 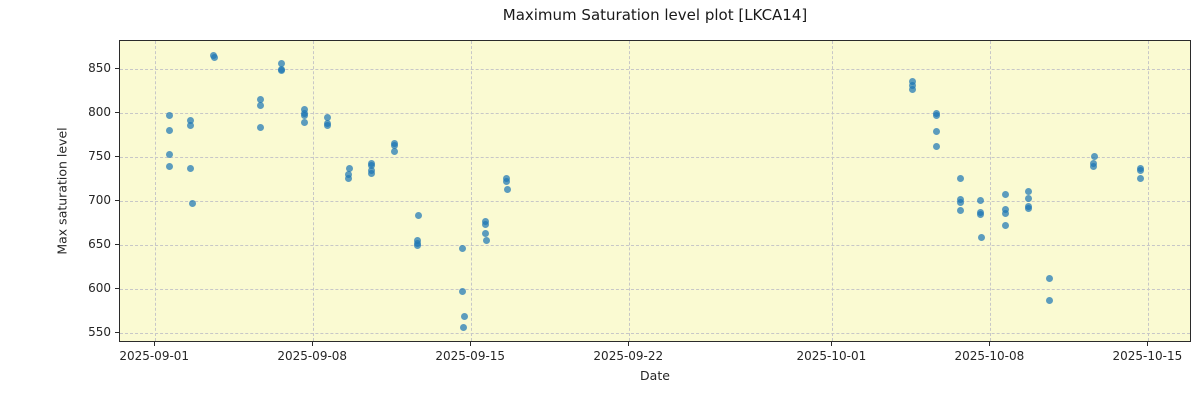 I want to click on y-tick-label: 600, so click(x=99, y=287).